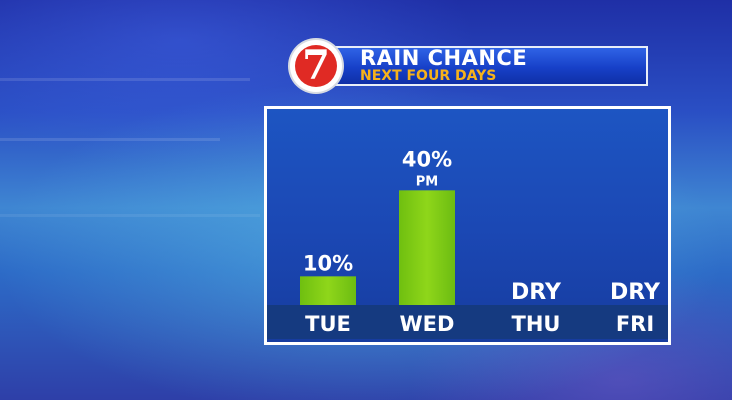  What do you see at coordinates (427, 159) in the screenshot?
I see `data-label-wed: 40%` at bounding box center [427, 159].